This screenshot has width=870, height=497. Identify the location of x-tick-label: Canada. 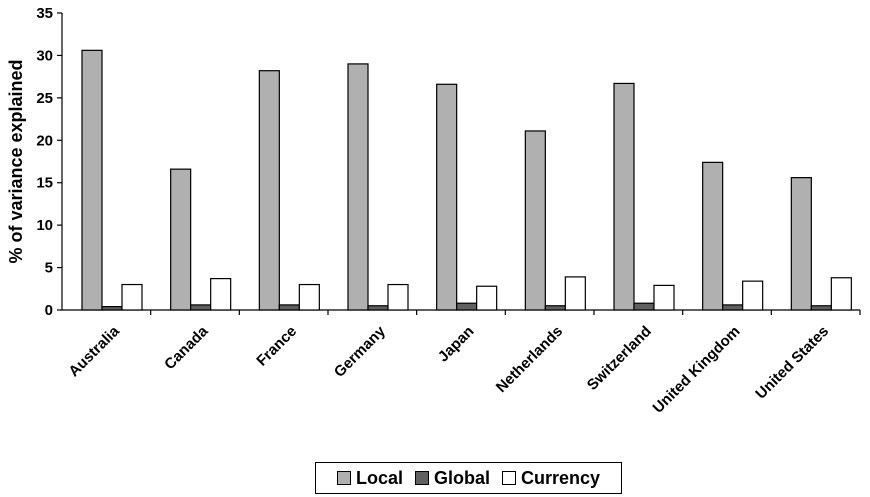
(186, 347).